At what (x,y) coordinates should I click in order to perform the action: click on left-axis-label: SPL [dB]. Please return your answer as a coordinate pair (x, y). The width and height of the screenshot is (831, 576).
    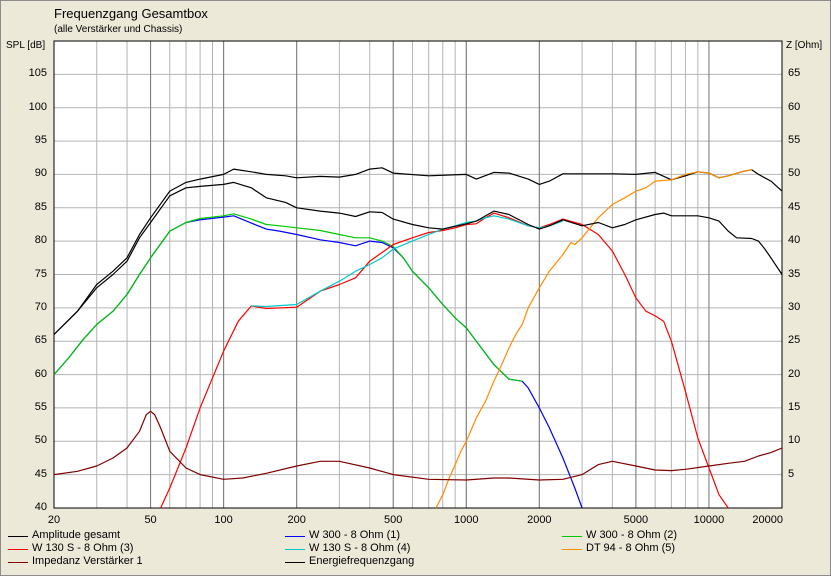
    Looking at the image, I should click on (26, 45).